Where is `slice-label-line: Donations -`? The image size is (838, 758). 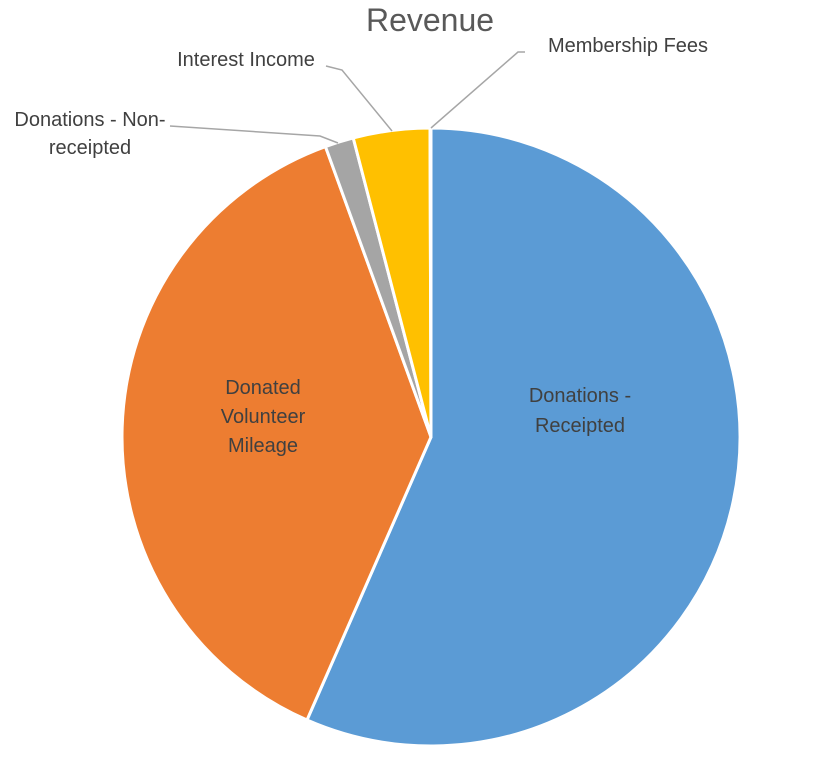
slice-label-line: Donations - is located at coordinates (580, 396).